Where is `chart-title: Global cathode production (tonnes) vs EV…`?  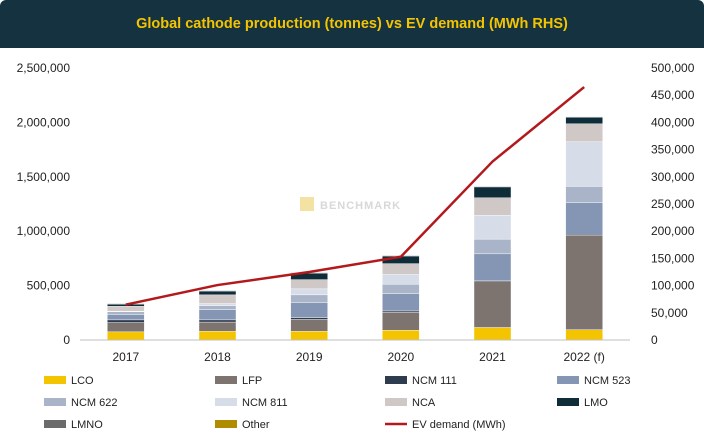
chart-title: Global cathode production (tonnes) vs EV… is located at coordinates (352, 24).